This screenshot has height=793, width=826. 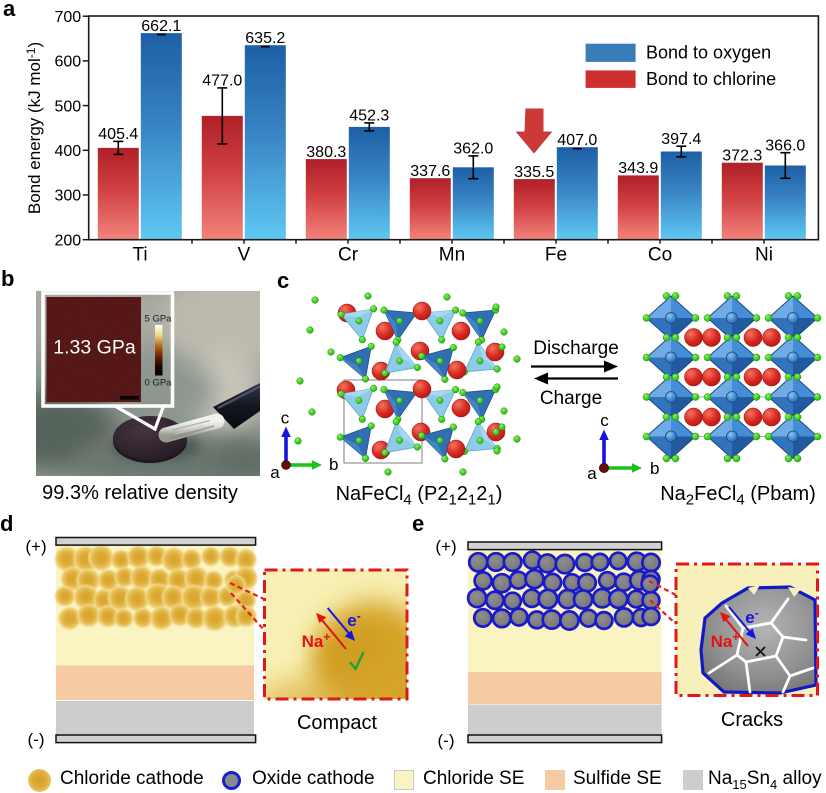 What do you see at coordinates (660, 253) in the screenshot?
I see `svg-text: Co` at bounding box center [660, 253].